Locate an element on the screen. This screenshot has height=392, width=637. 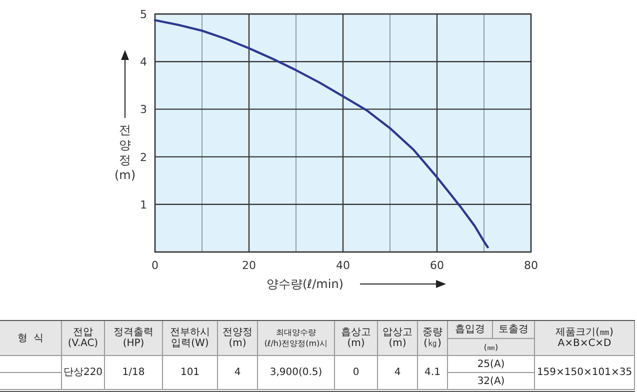
text: 32(A) is located at coordinates (491, 381).